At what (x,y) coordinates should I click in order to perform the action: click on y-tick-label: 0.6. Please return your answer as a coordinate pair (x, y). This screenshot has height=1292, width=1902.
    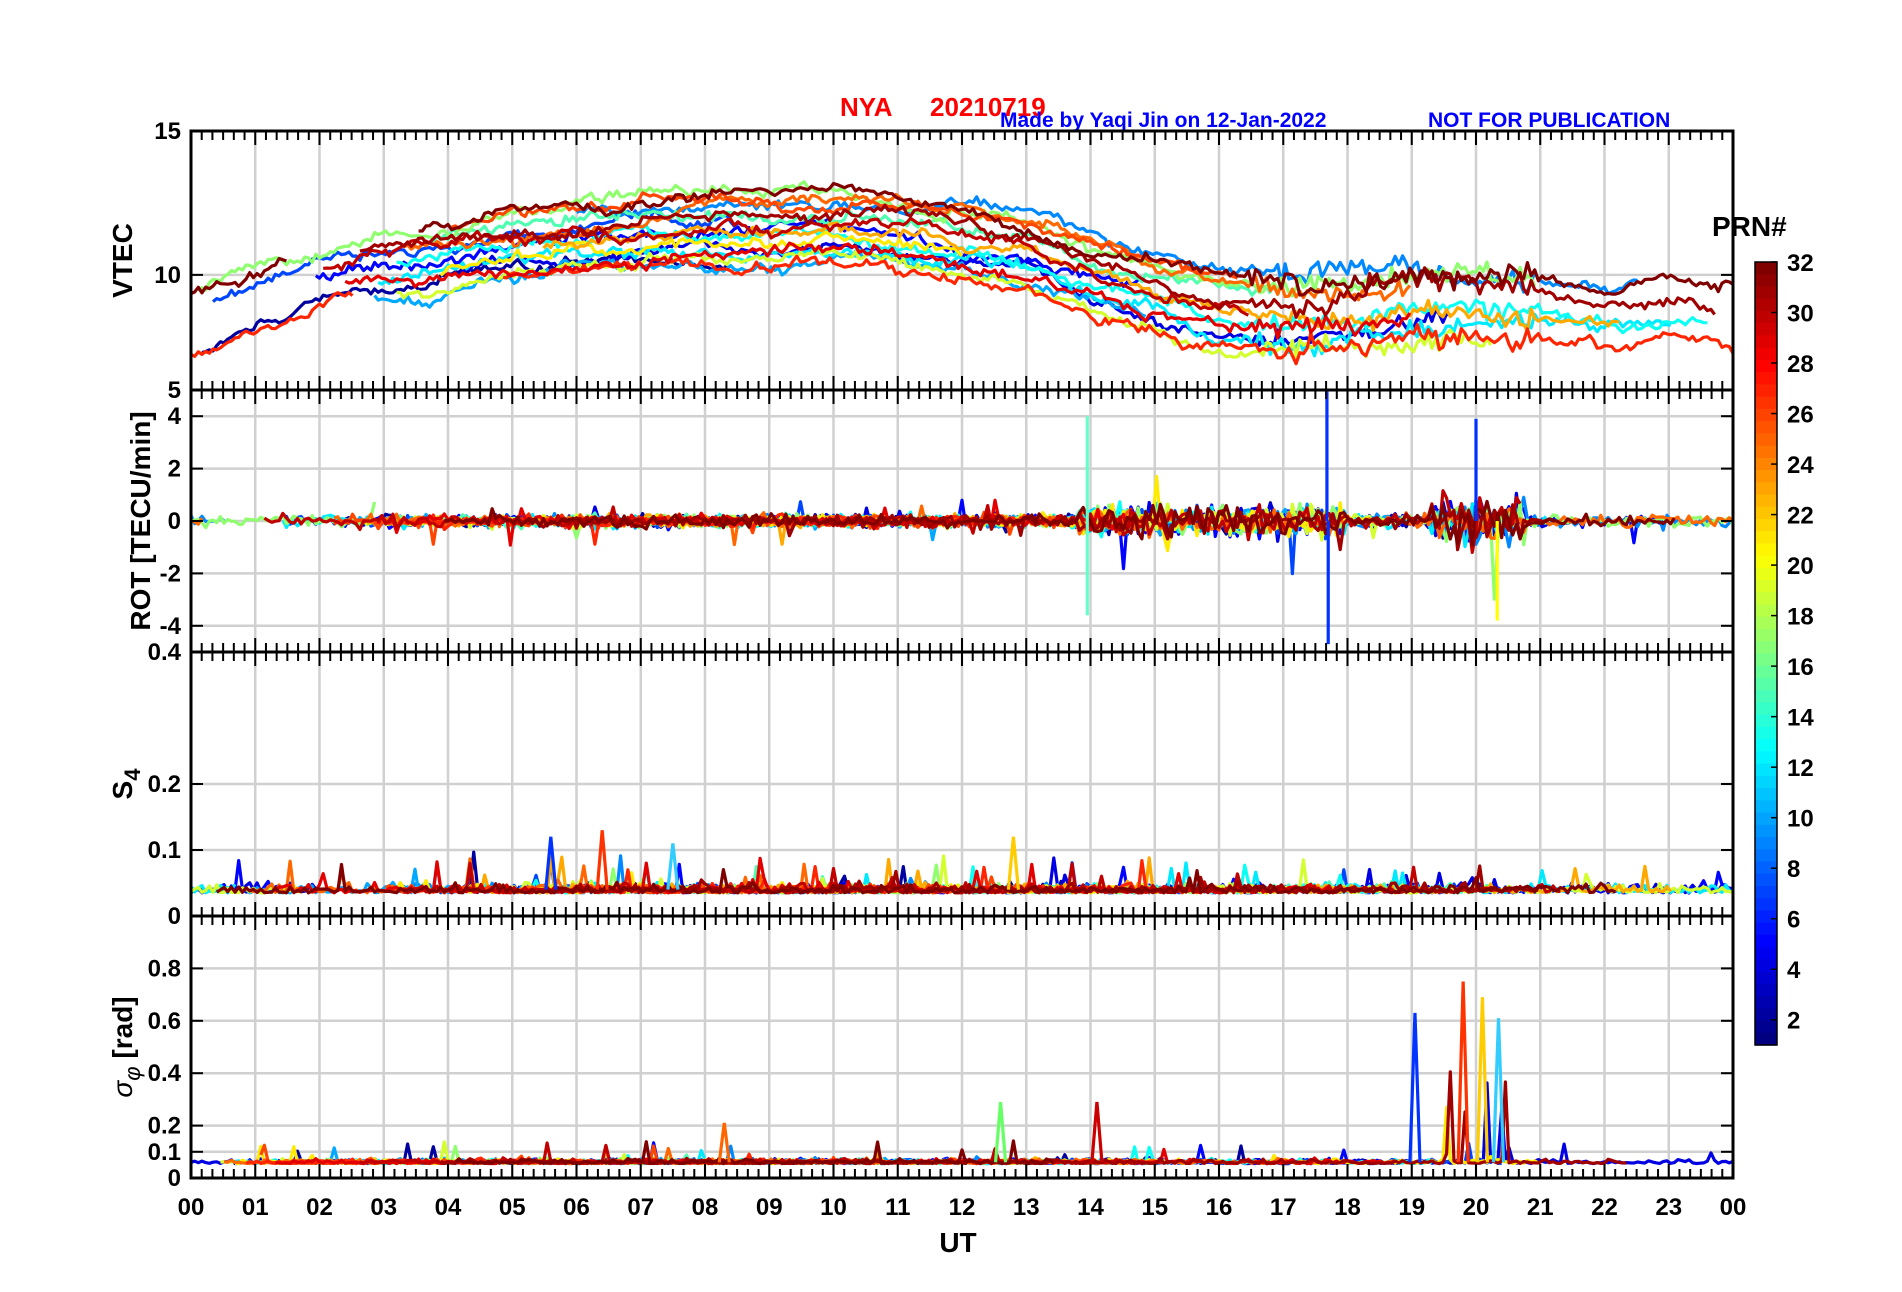
    Looking at the image, I should click on (164, 1021).